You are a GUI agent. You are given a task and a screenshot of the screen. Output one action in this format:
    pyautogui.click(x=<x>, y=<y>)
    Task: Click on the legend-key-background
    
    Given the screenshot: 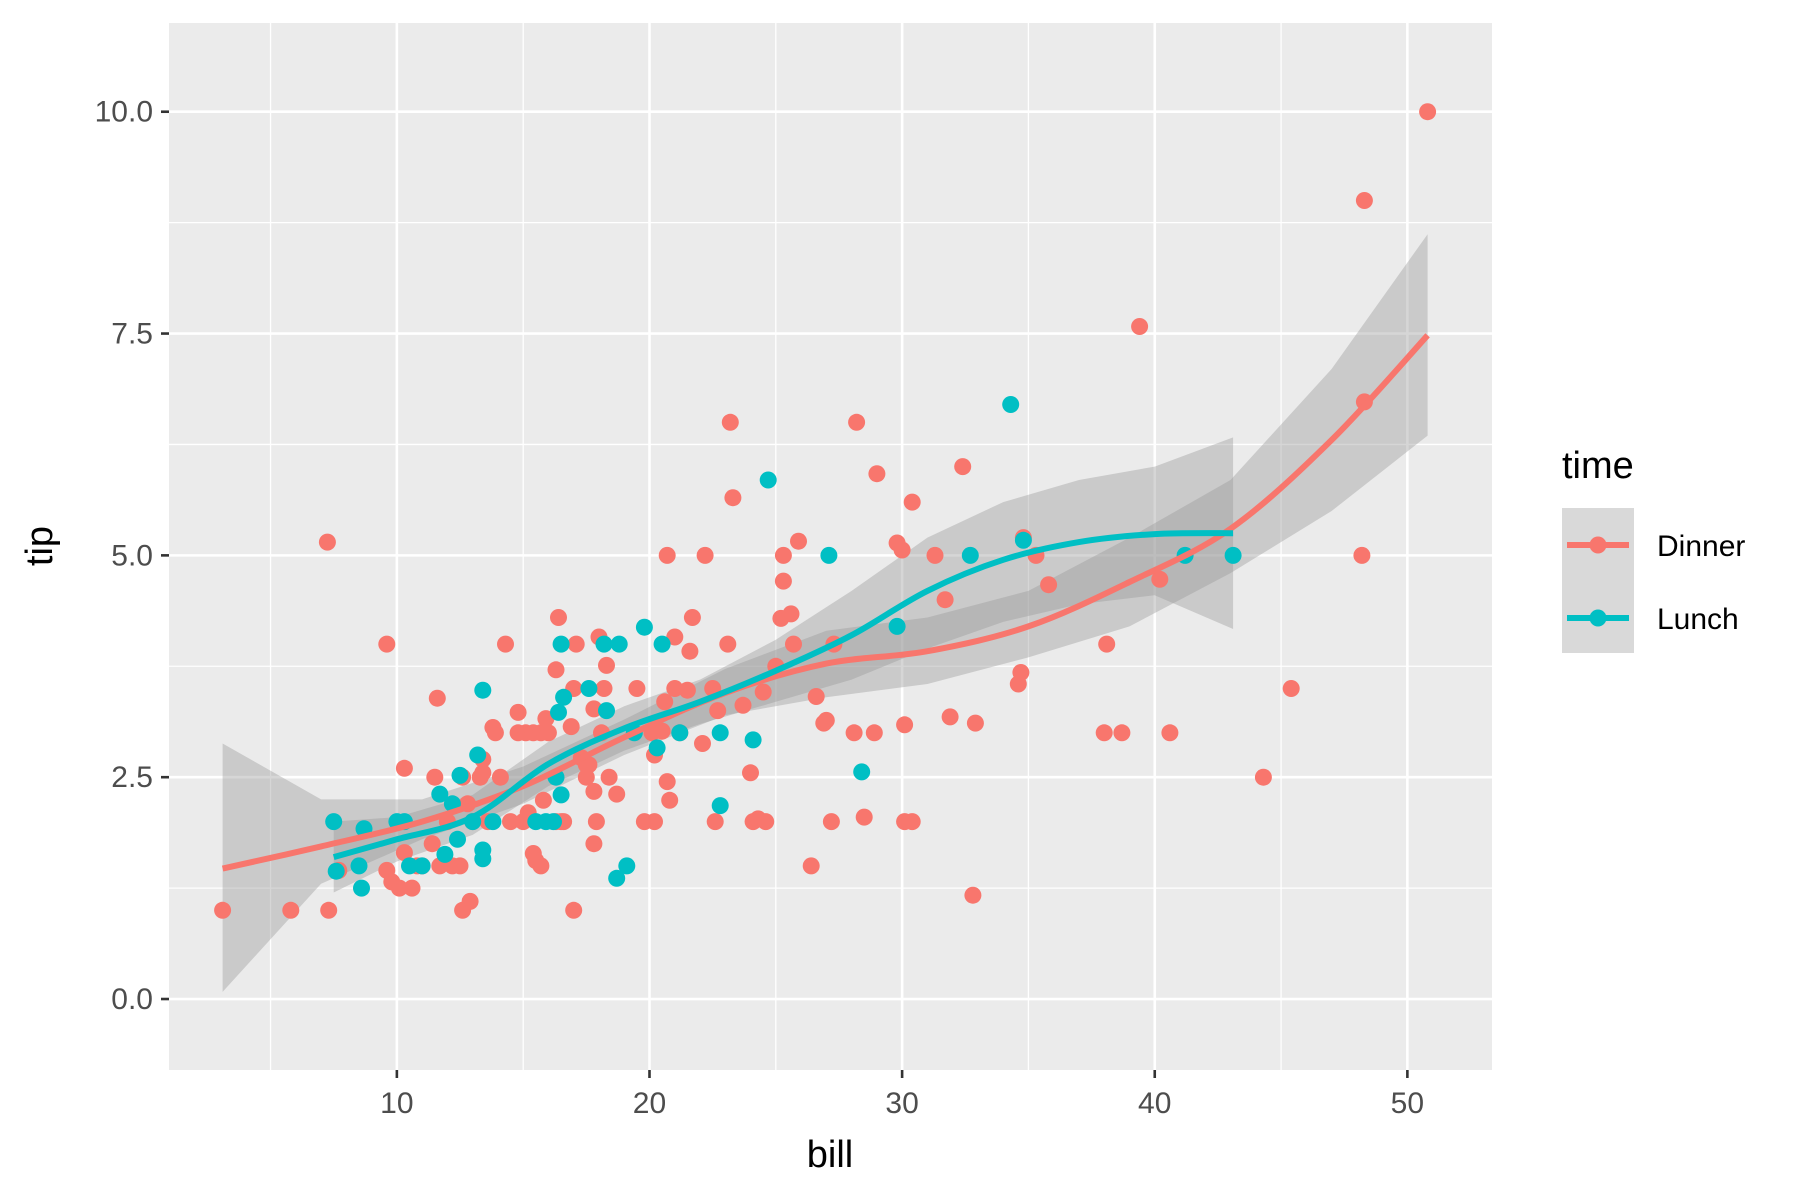 What is the action you would take?
    pyautogui.click(x=1598, y=580)
    